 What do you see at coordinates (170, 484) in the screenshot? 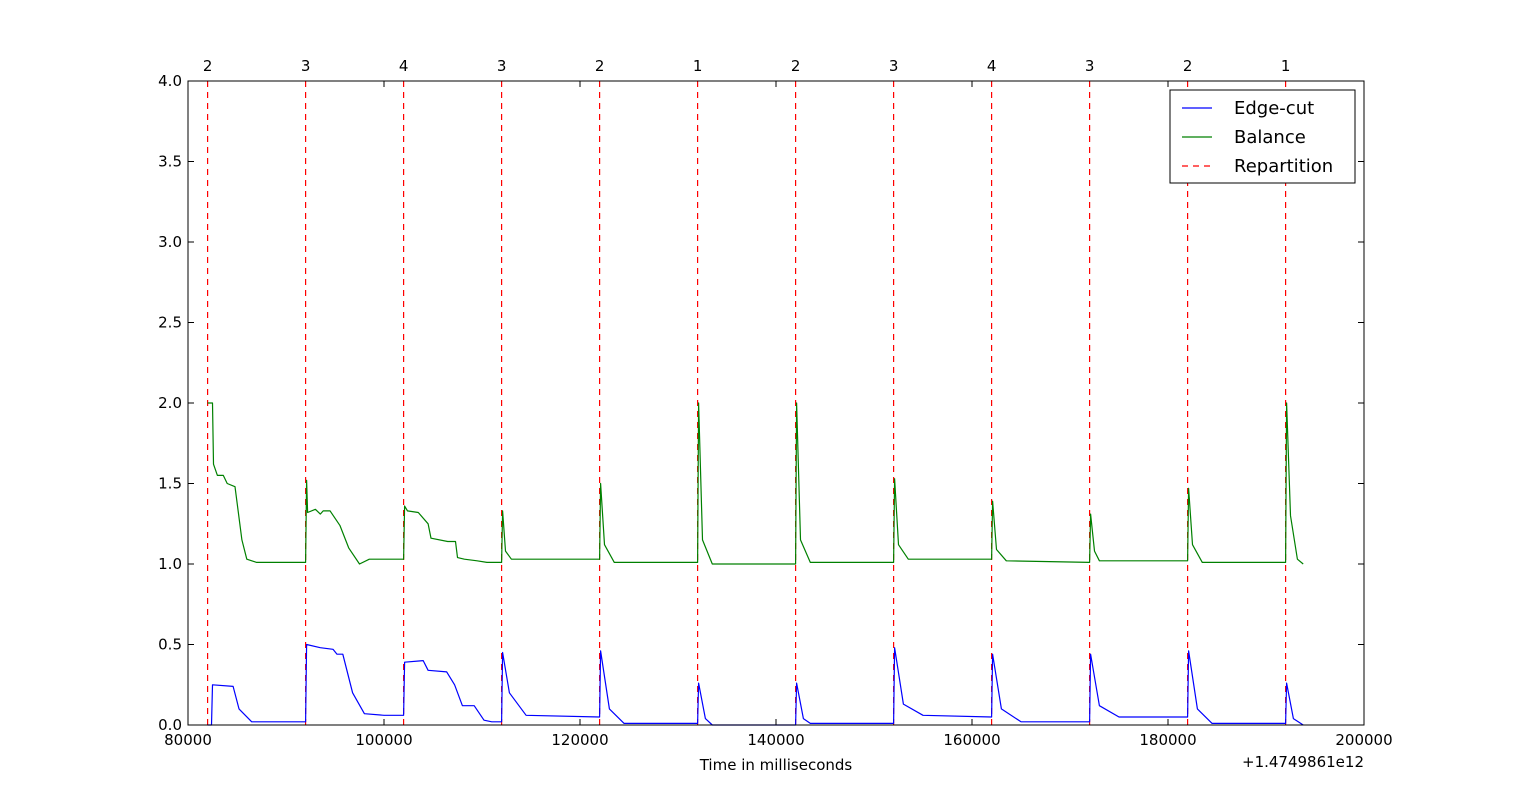
I see `y-tick-label: 1.5` at bounding box center [170, 484].